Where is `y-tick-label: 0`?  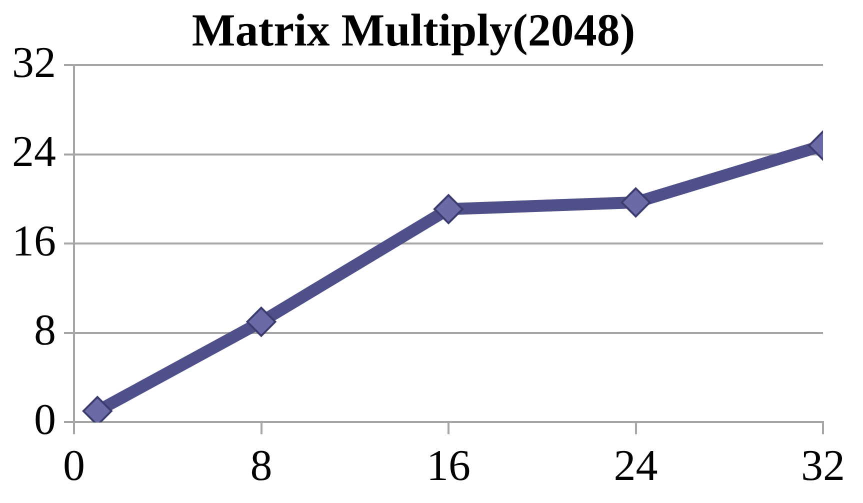 y-tick-label: 0 is located at coordinates (45, 419).